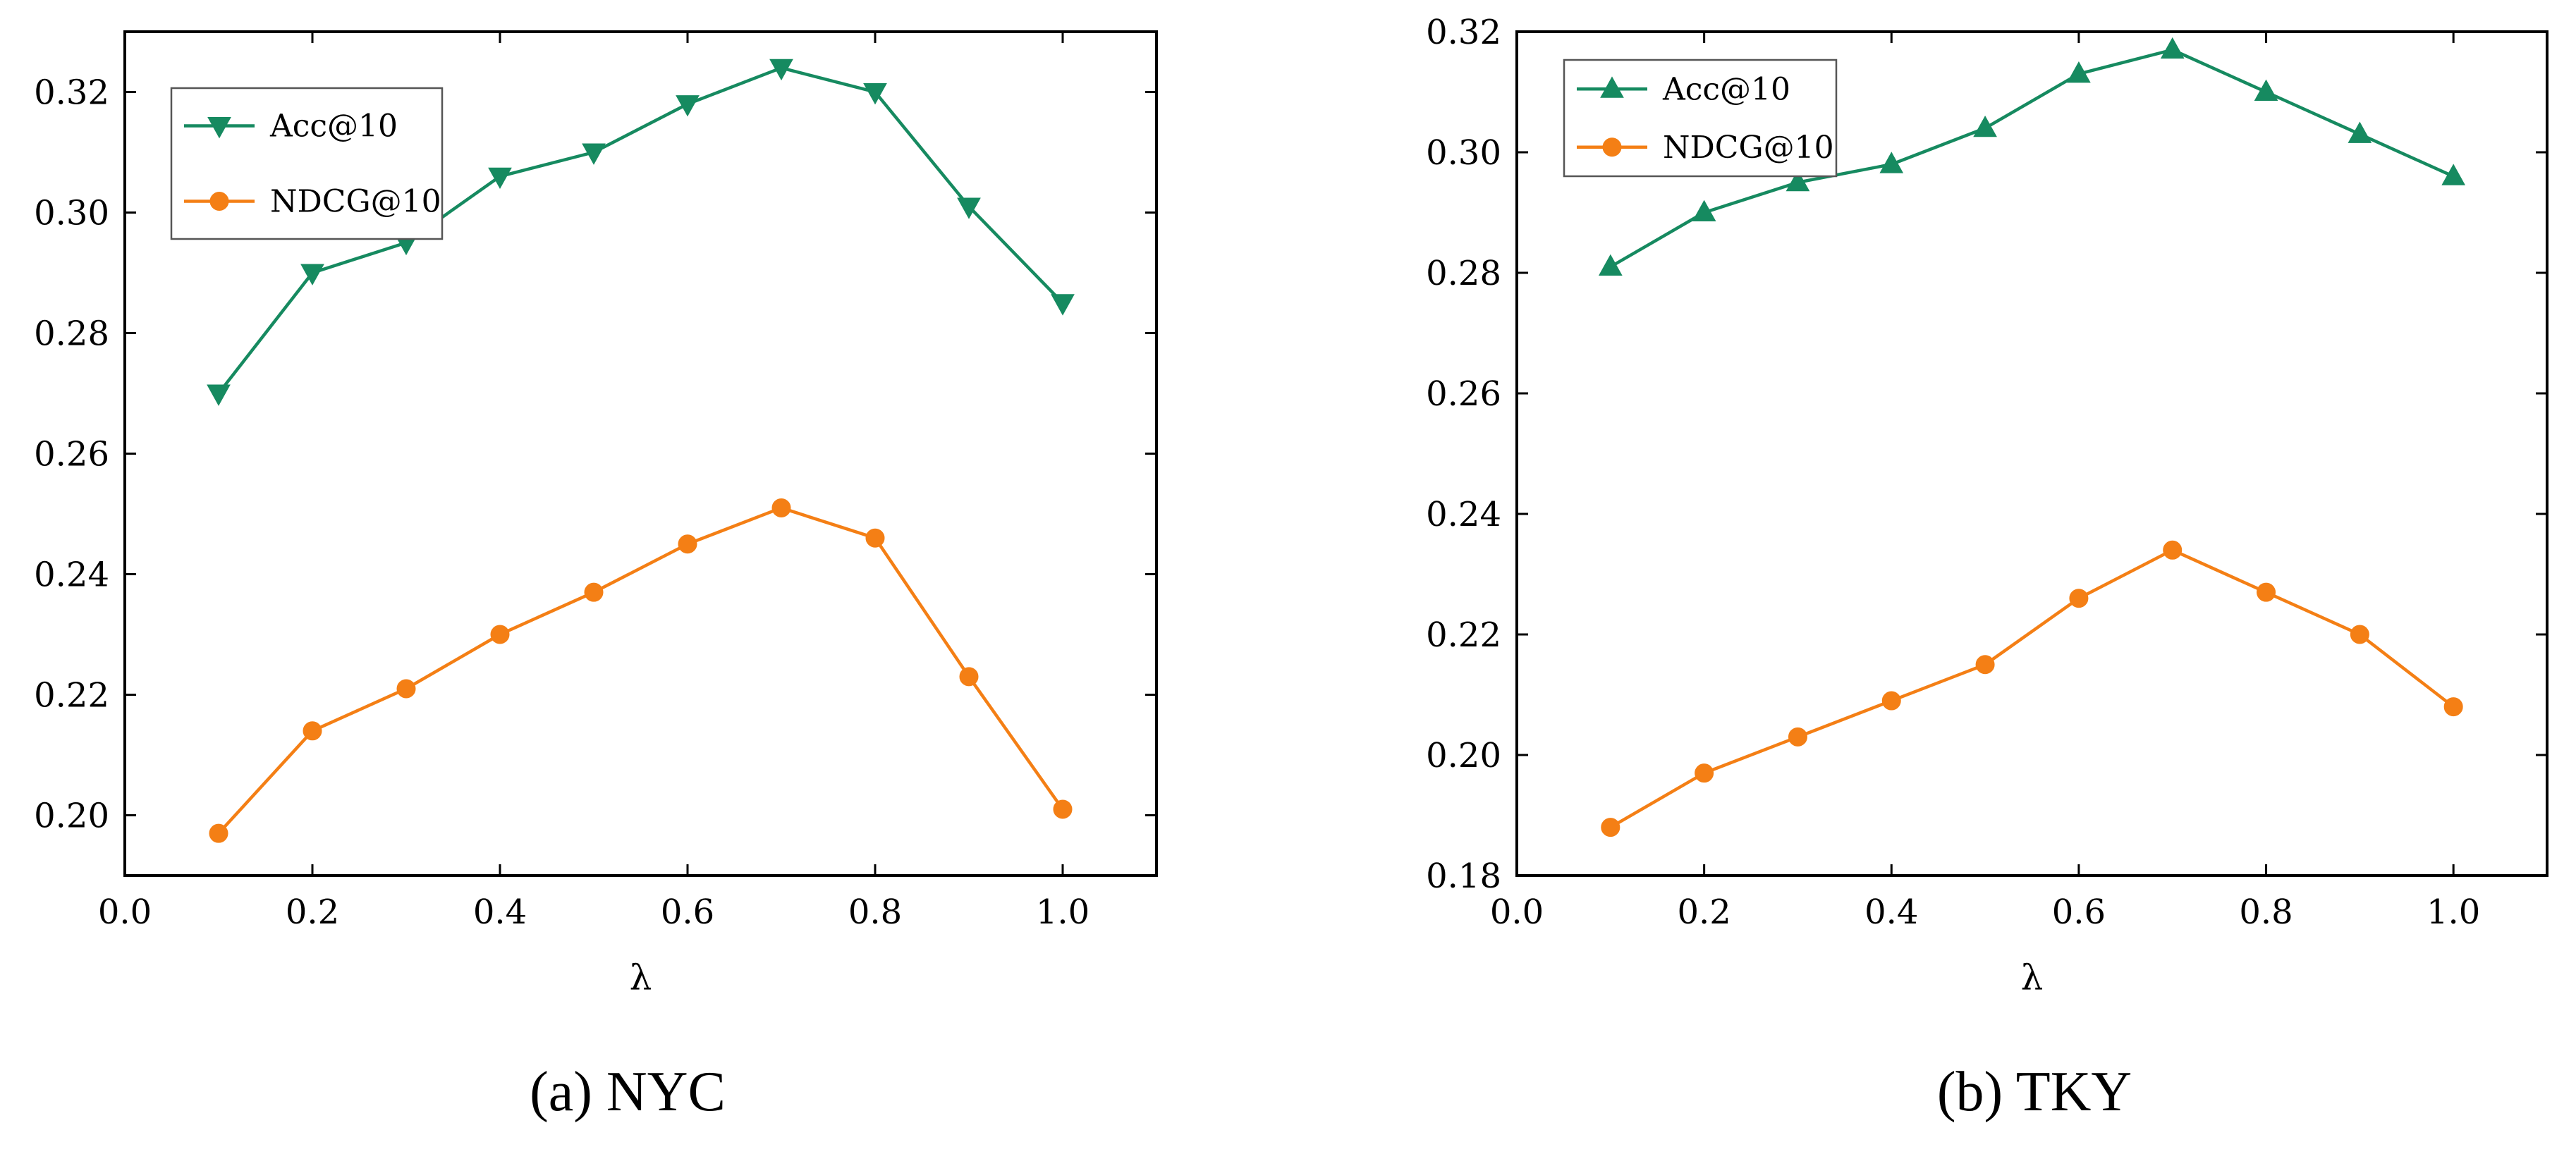 Image resolution: width=2576 pixels, height=1154 pixels. Describe the element at coordinates (2035, 1092) in the screenshot. I see `chart-caption: (b) TKY` at that location.